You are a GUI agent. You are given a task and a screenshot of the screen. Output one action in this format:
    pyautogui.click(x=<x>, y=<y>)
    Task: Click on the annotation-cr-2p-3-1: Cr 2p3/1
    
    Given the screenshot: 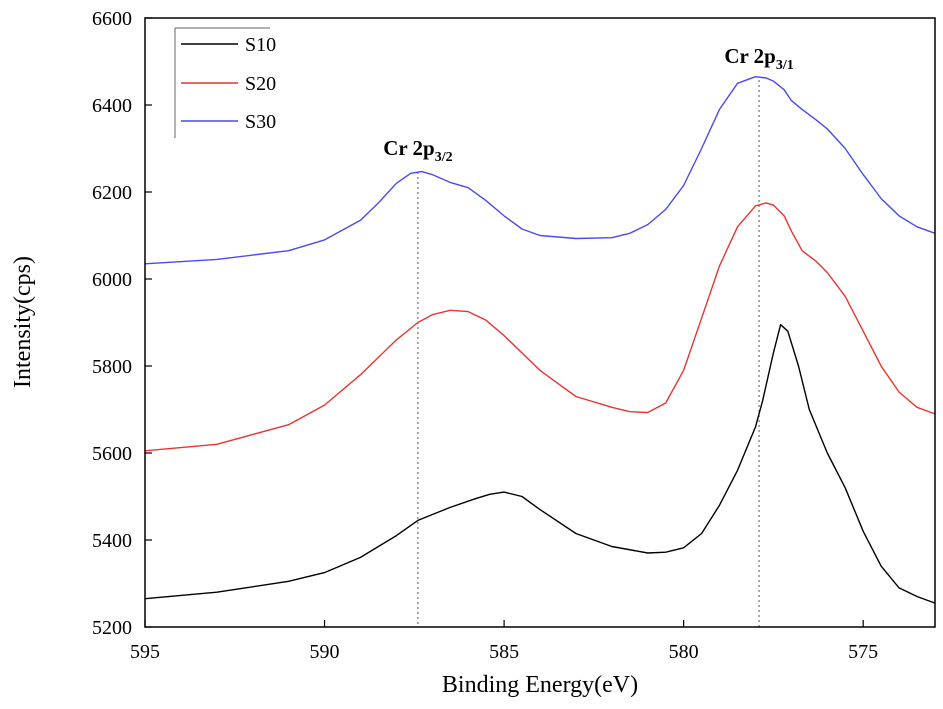 What is the action you would take?
    pyautogui.click(x=758, y=58)
    